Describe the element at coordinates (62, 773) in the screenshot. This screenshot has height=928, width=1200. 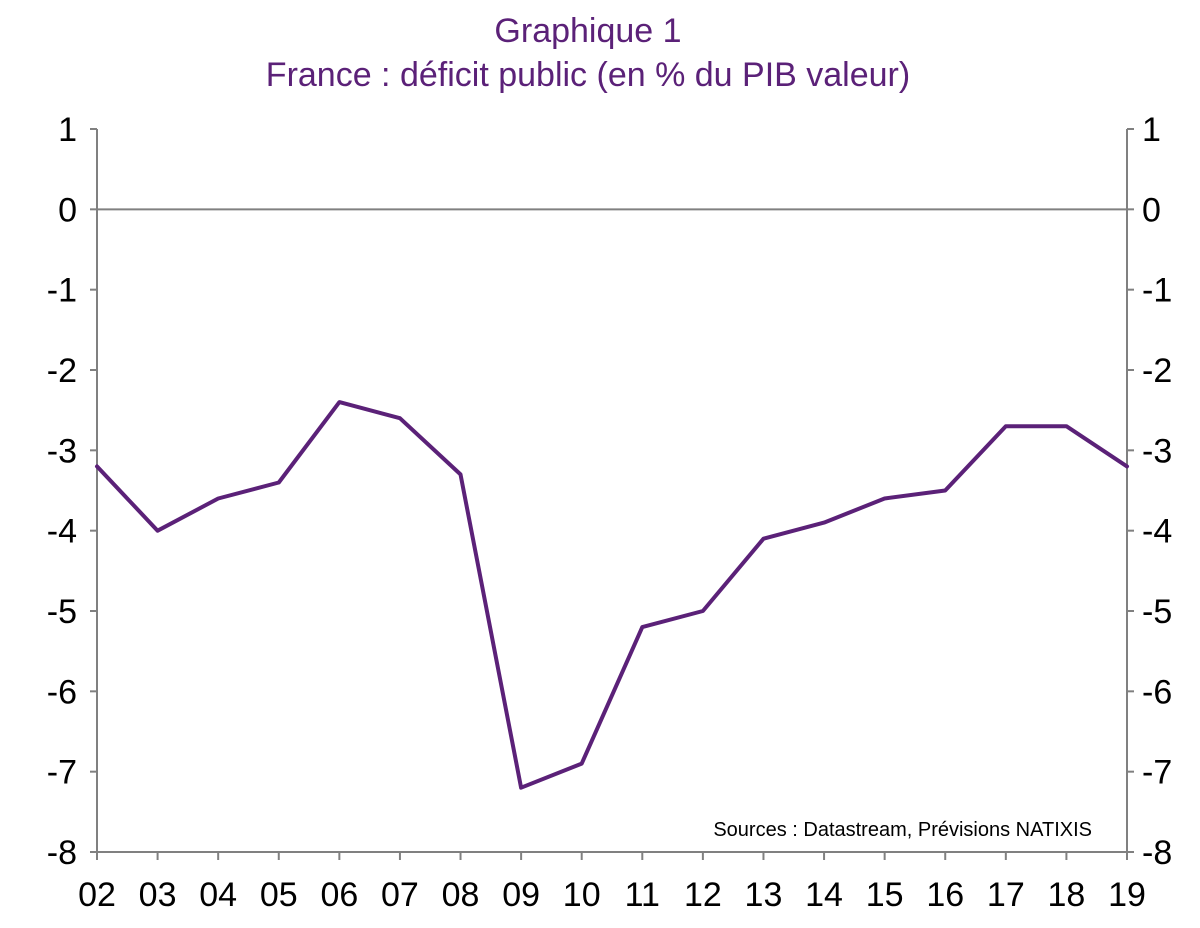
I see `y-tick-label-left: -7` at that location.